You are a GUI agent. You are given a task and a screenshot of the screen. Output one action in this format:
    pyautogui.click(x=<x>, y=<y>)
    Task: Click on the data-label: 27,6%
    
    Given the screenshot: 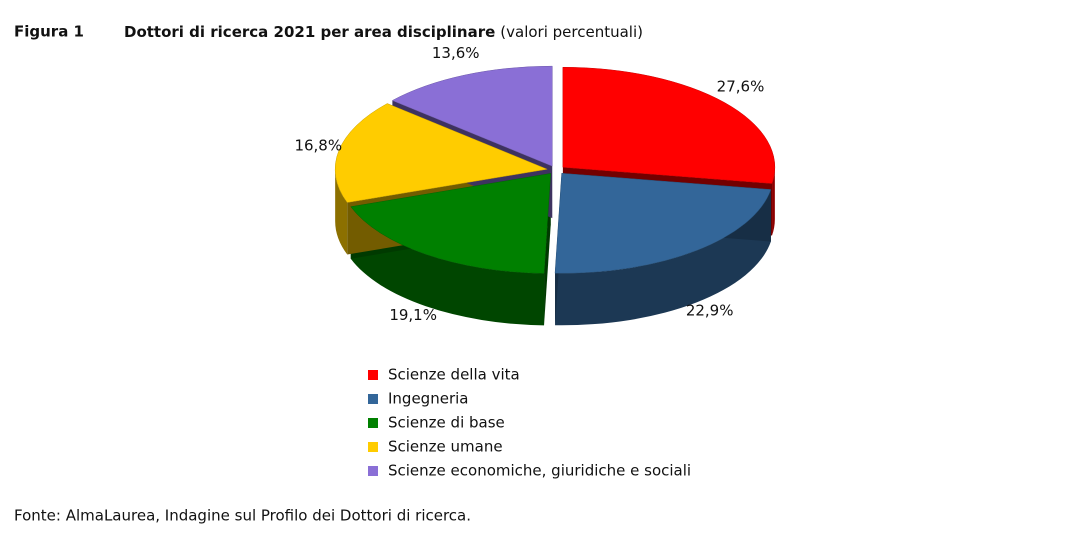 What is the action you would take?
    pyautogui.click(x=741, y=87)
    